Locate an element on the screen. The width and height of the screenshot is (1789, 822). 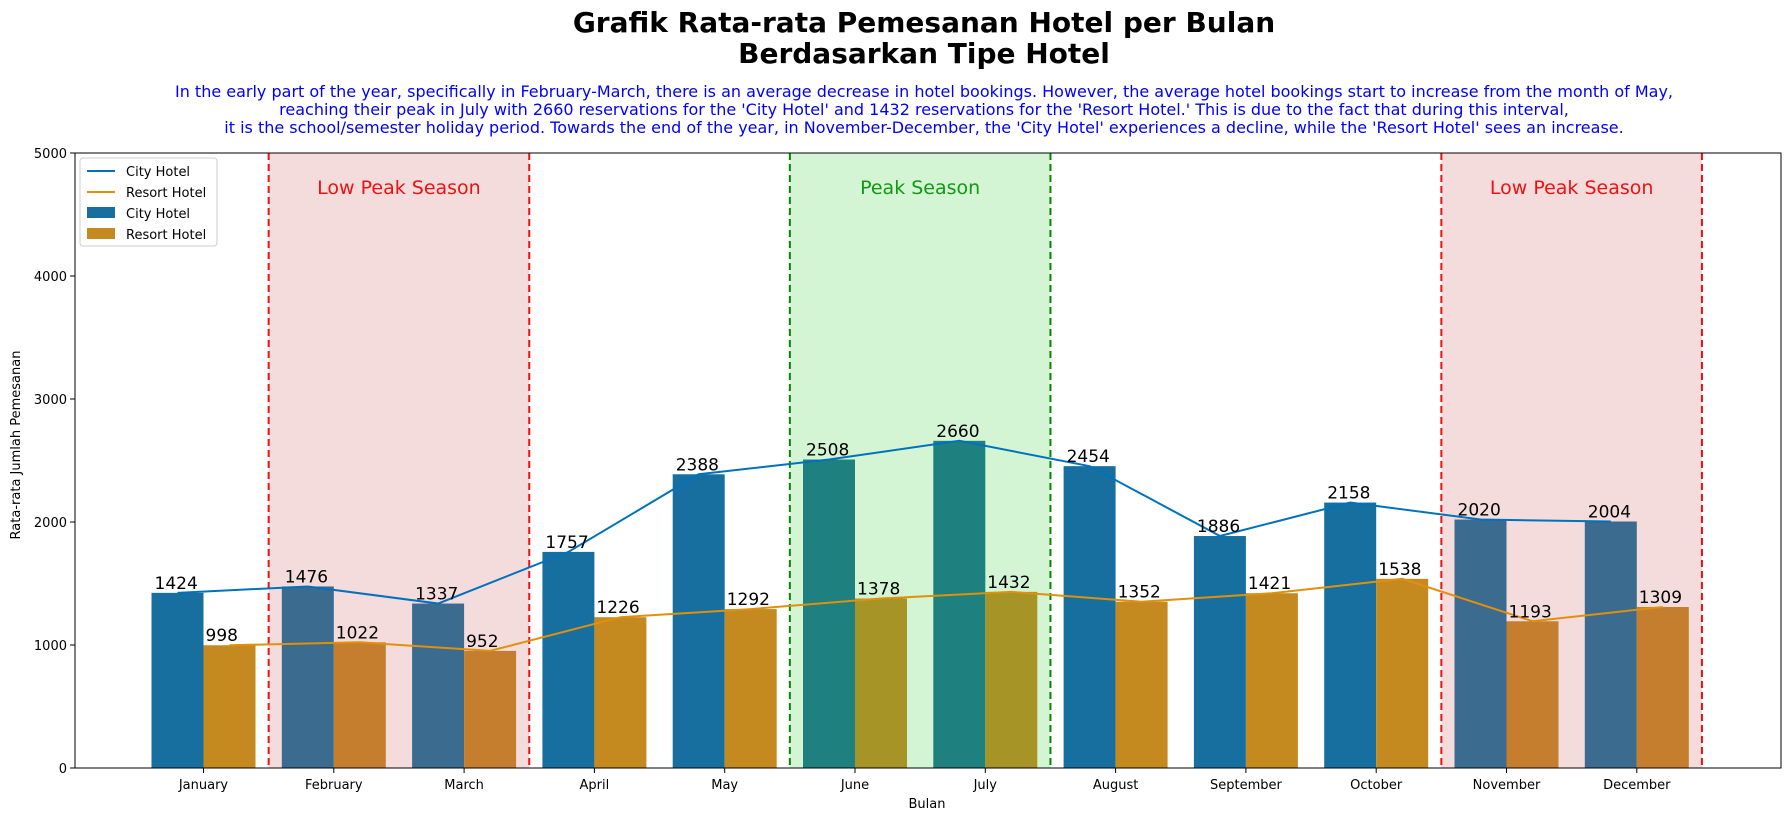
data-label-city-hotel-october: 2158 is located at coordinates (1348, 494).